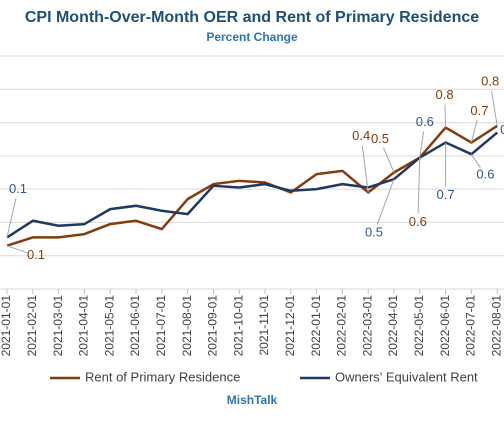 The height and width of the screenshot is (421, 504). Describe the element at coordinates (162, 376) in the screenshot. I see `legend-label: Rent of Primary Residence` at that location.